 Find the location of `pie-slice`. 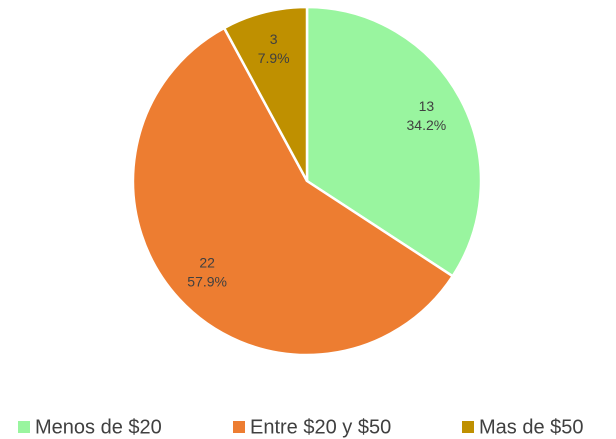

pie-slice is located at coordinates (265, 93).